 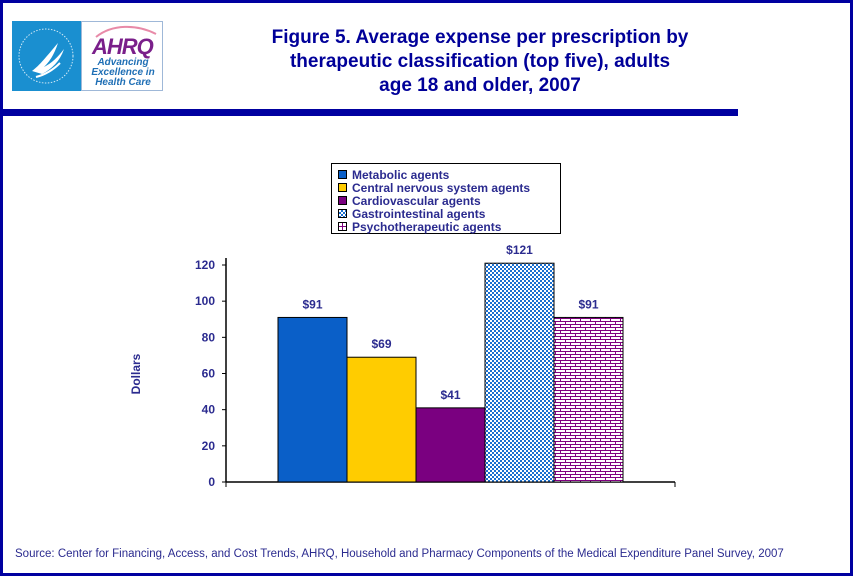 I want to click on legend-label: Psychotherapeutic agents, so click(x=427, y=226).